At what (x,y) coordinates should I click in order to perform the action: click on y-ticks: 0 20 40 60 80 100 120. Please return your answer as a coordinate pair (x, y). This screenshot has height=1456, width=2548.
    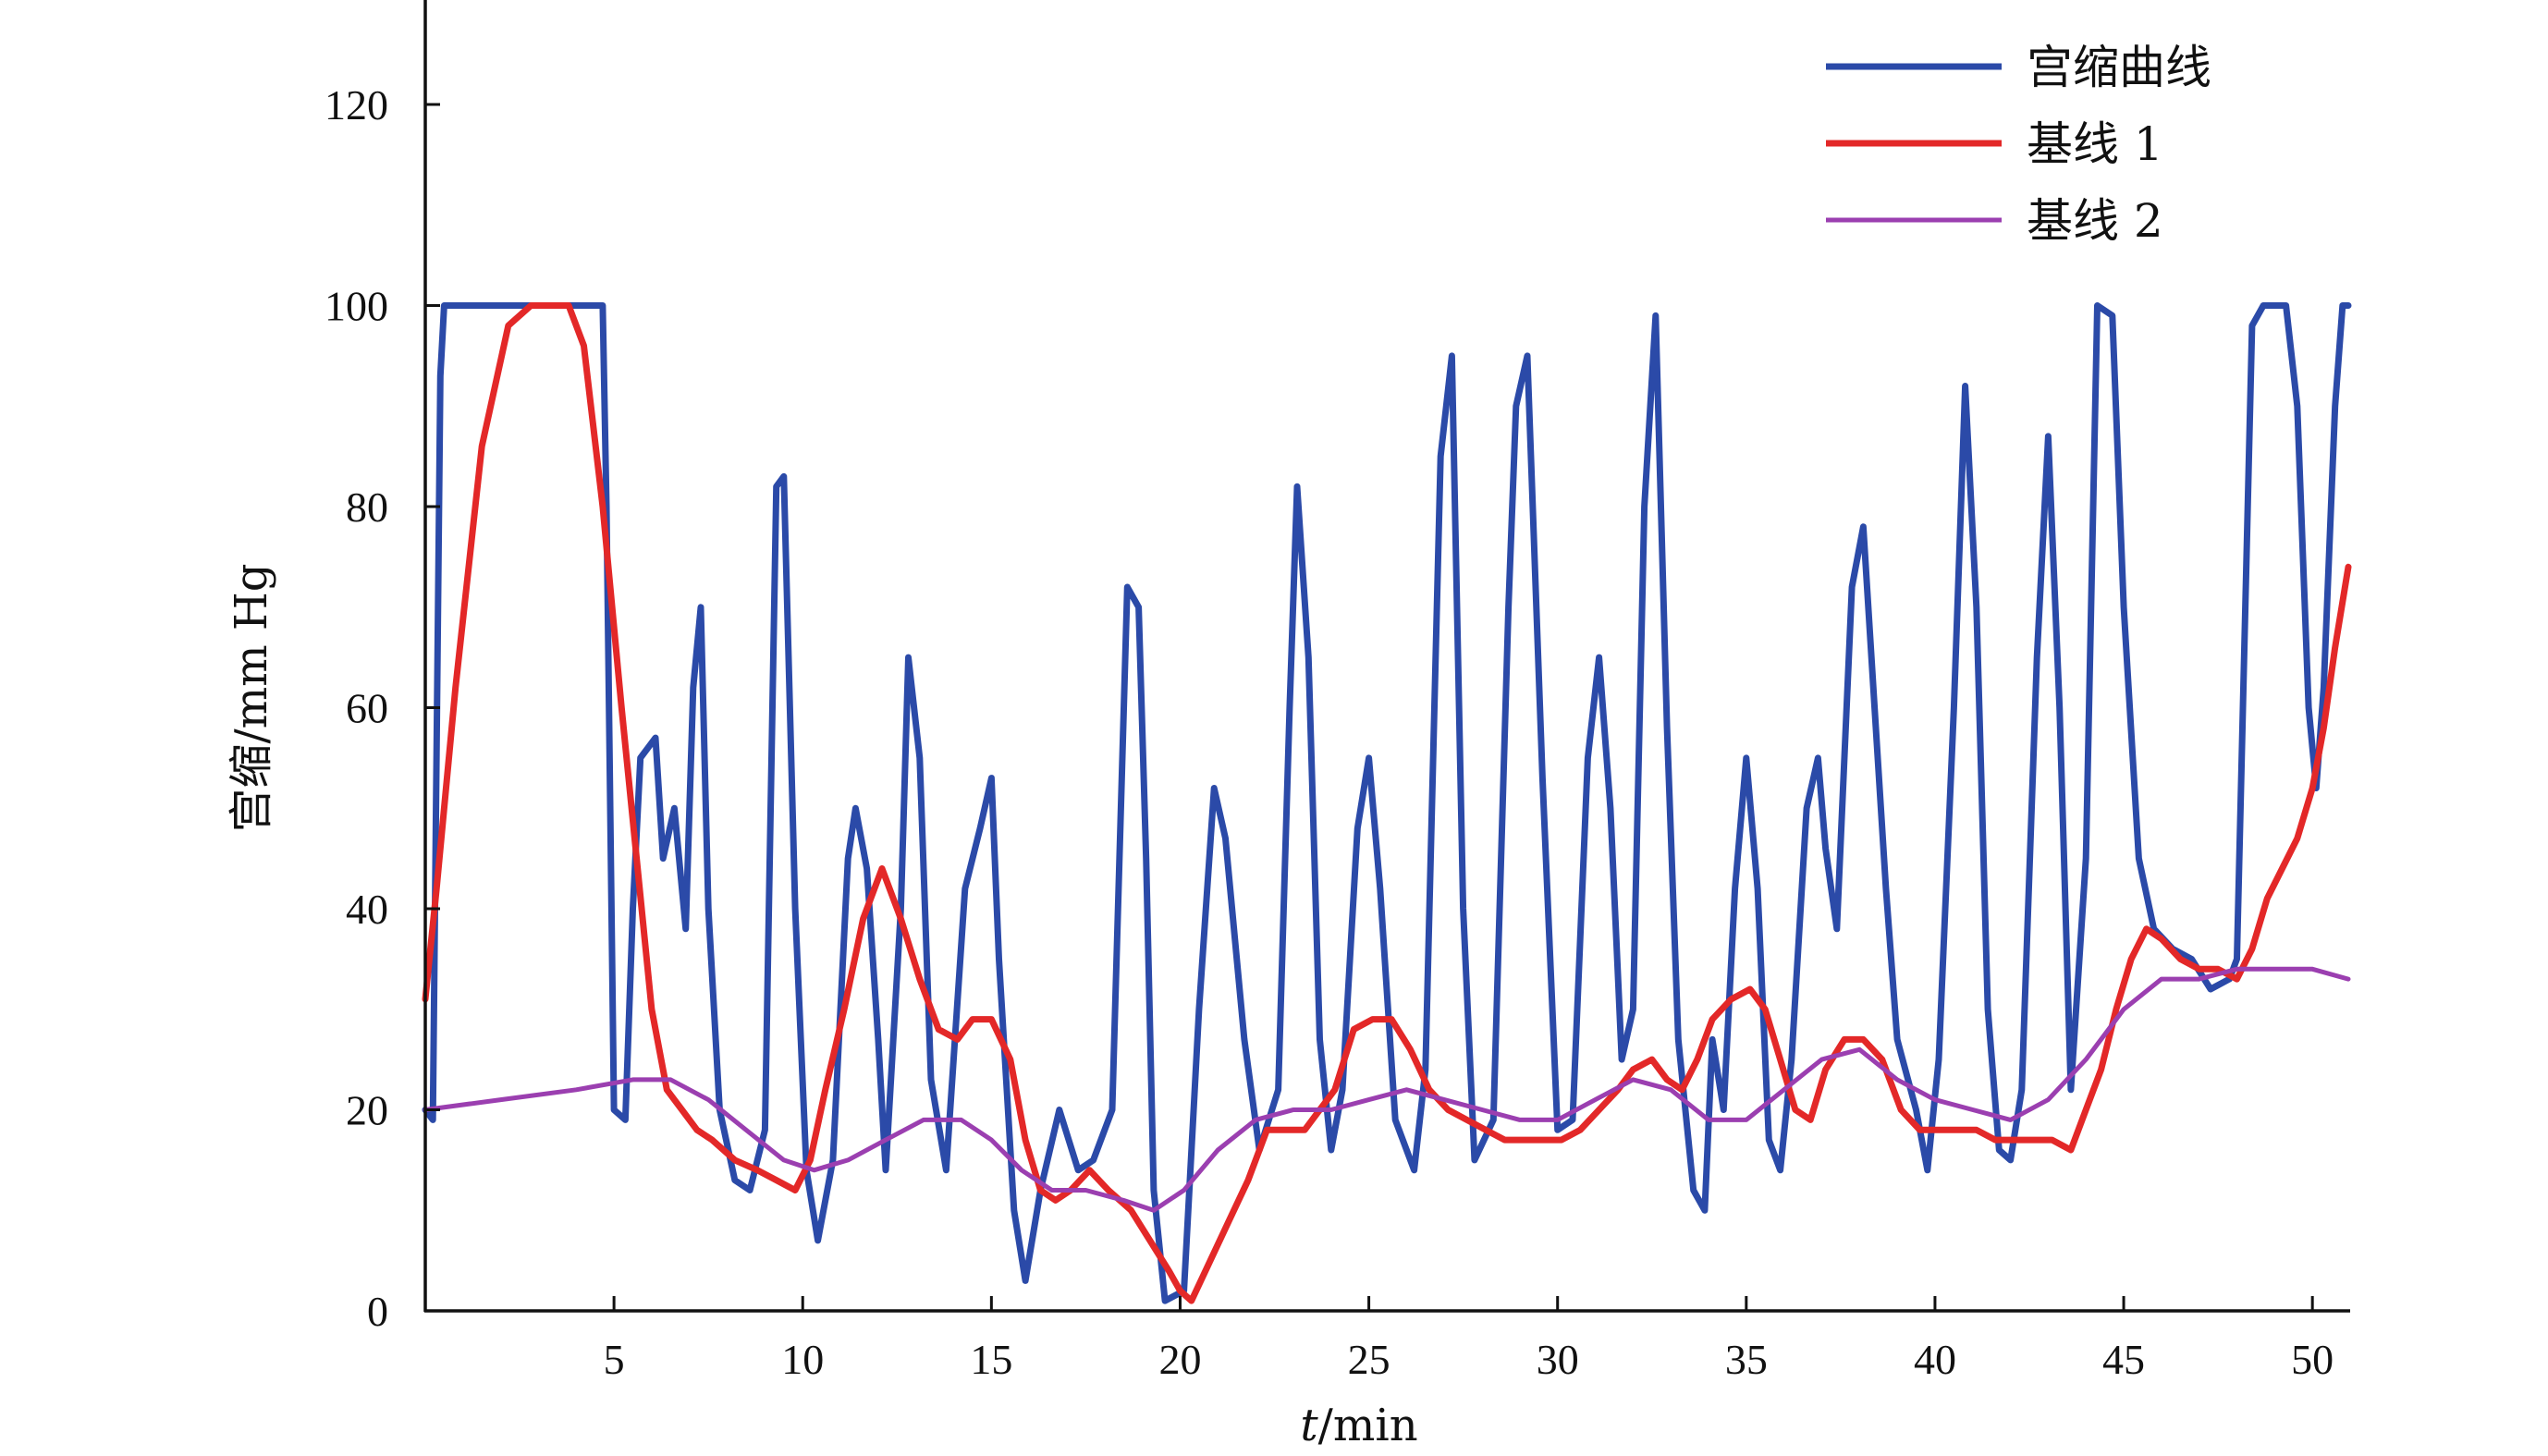
    Looking at the image, I should click on (383, 708).